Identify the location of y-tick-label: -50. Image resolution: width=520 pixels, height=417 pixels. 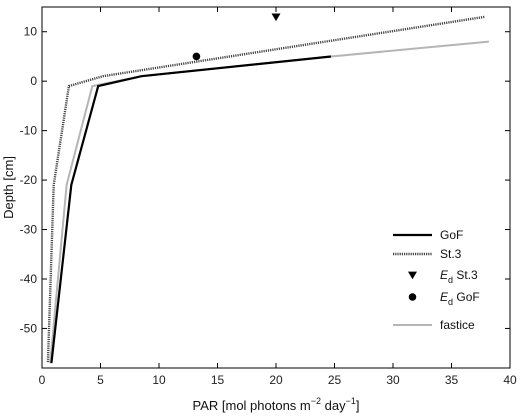
(29, 328).